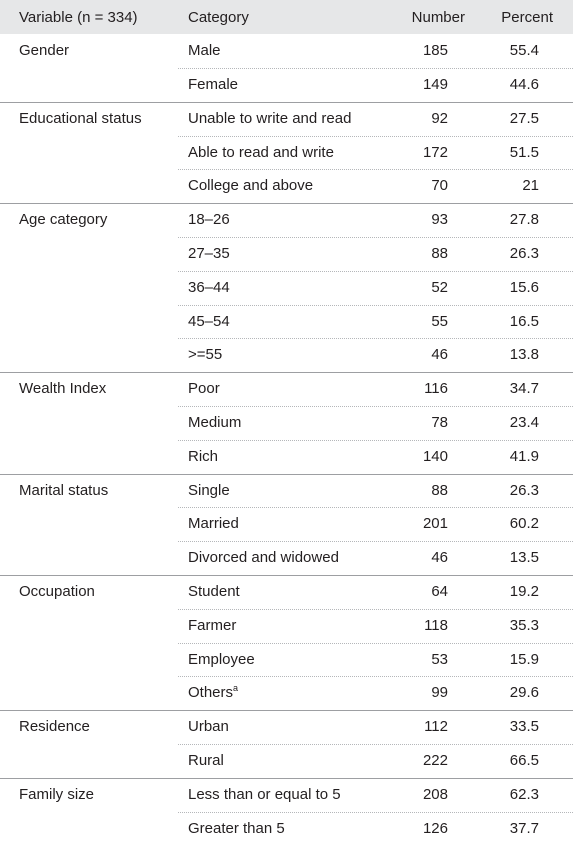 This screenshot has width=573, height=845. I want to click on category-text: 36–44, so click(209, 287).